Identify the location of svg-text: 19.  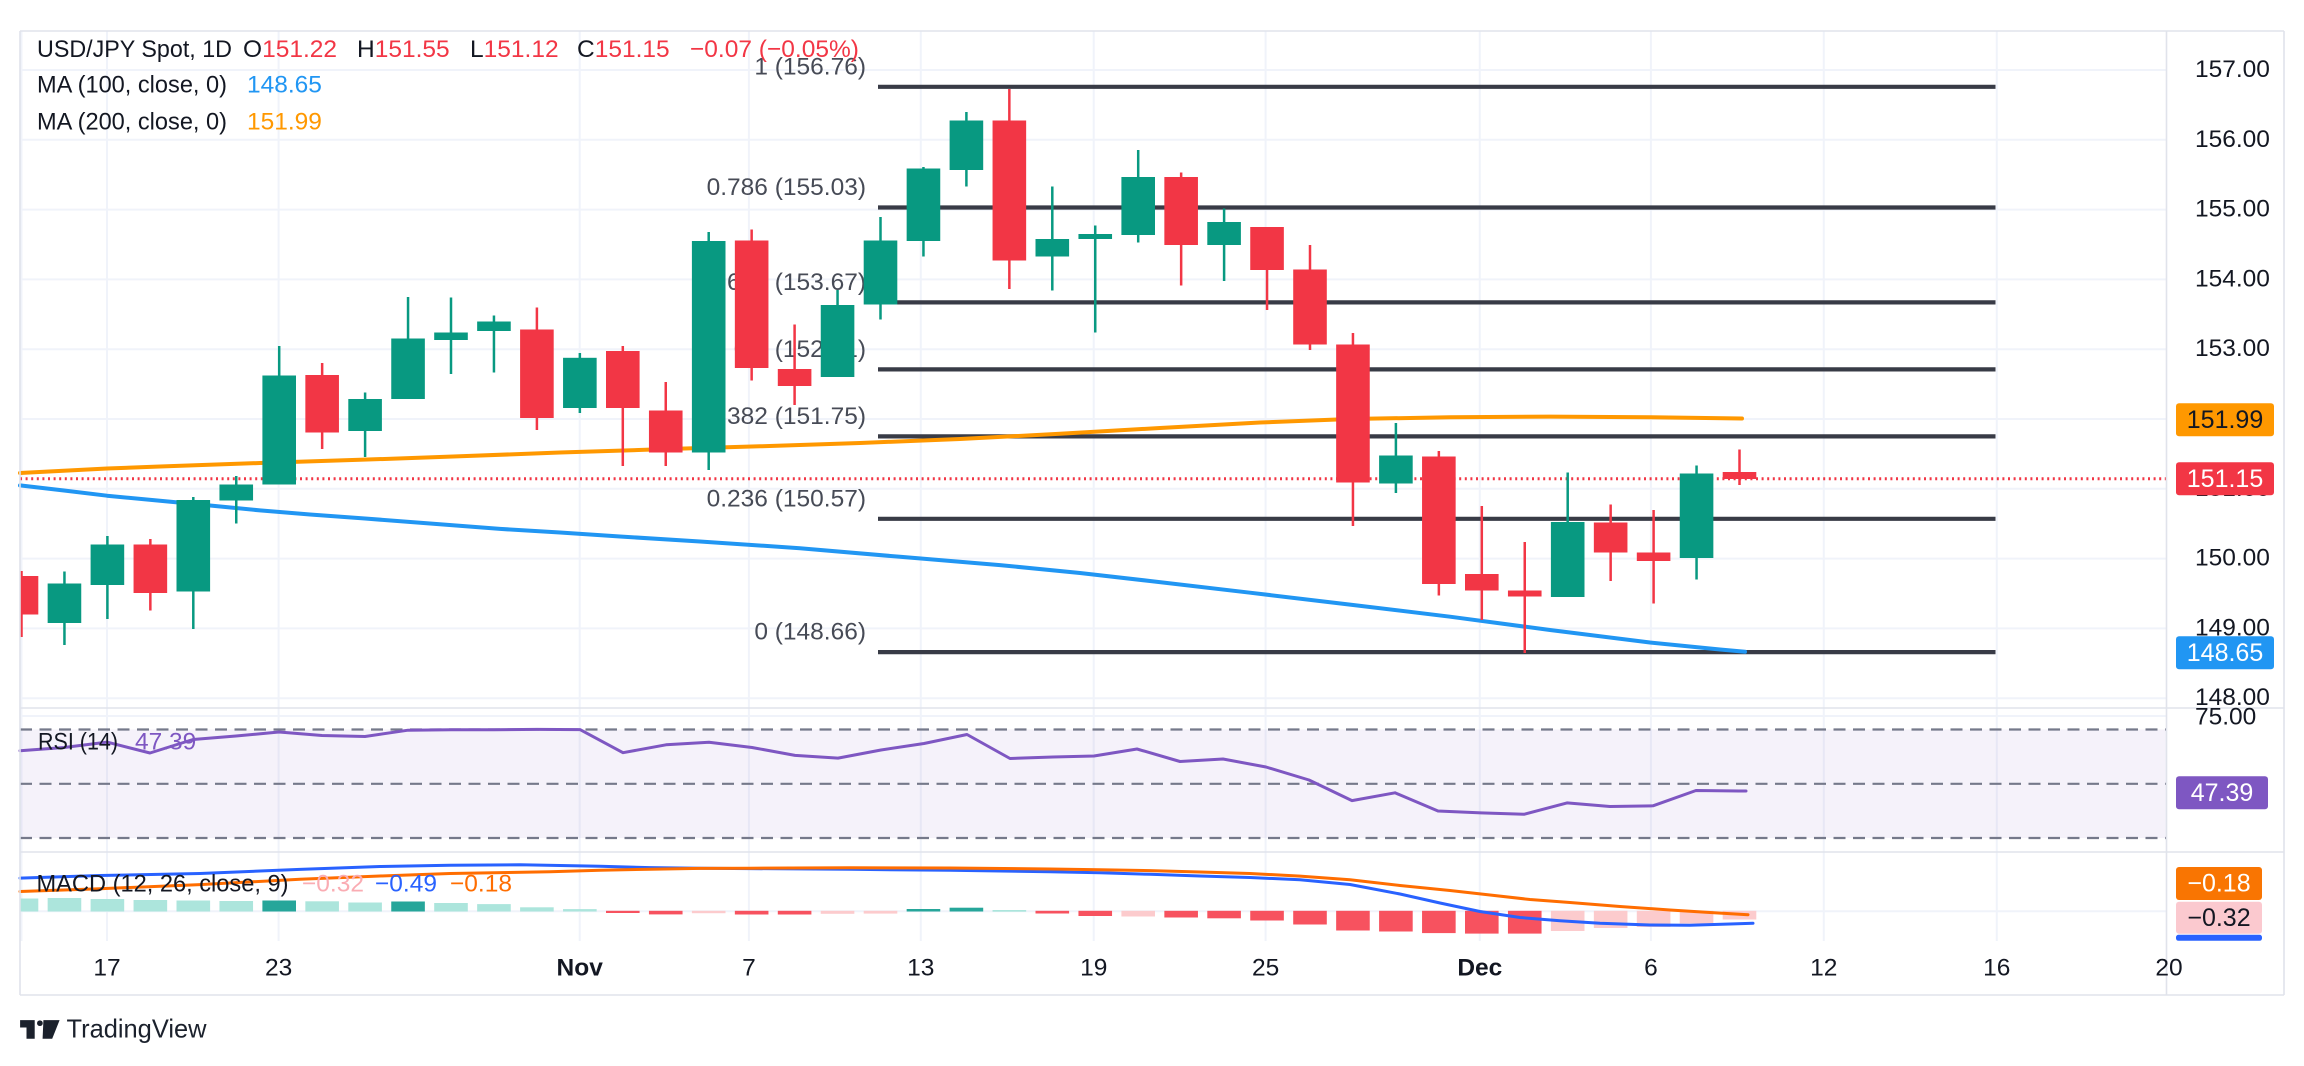
(1093, 967).